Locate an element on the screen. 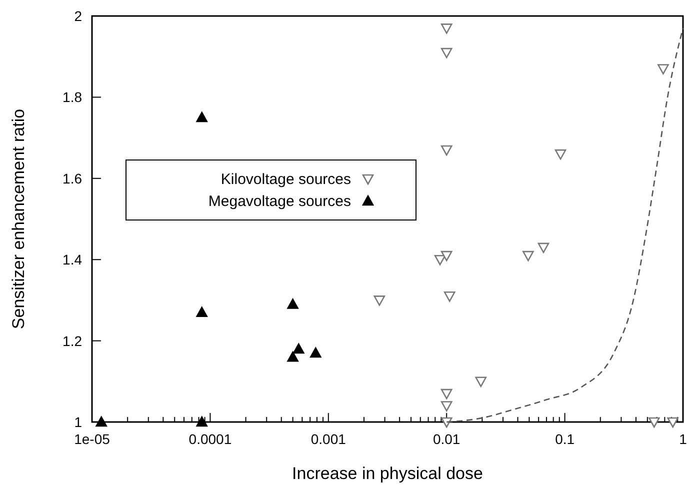 This screenshot has width=689, height=491. x-tick-label: 1e-05 is located at coordinates (92, 439).